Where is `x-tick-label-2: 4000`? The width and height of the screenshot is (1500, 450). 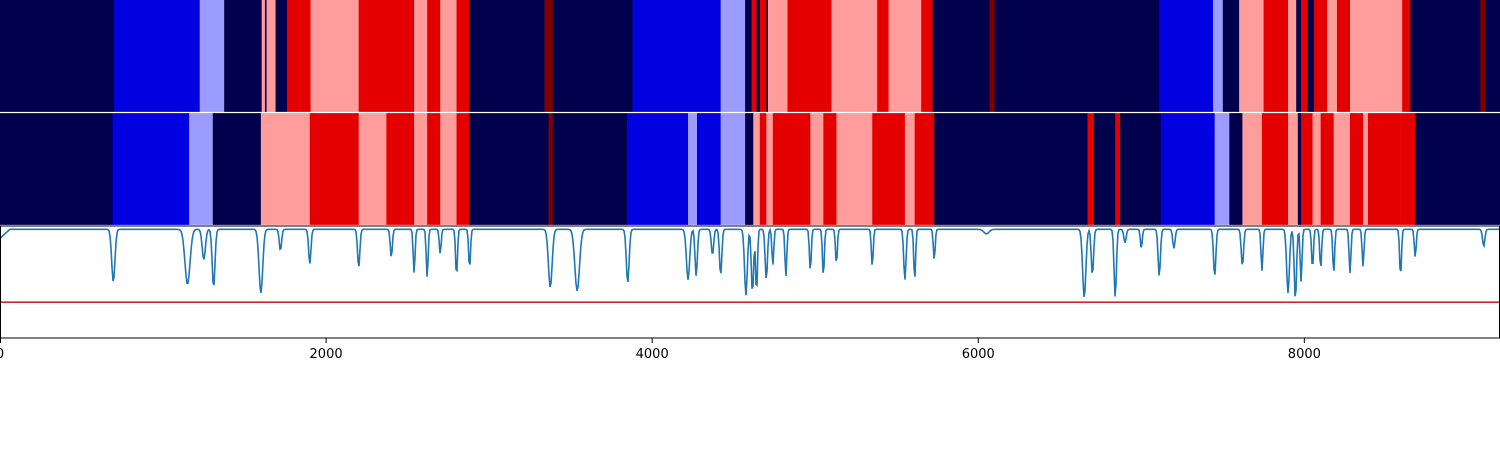
x-tick-label-2: 4000 is located at coordinates (652, 354).